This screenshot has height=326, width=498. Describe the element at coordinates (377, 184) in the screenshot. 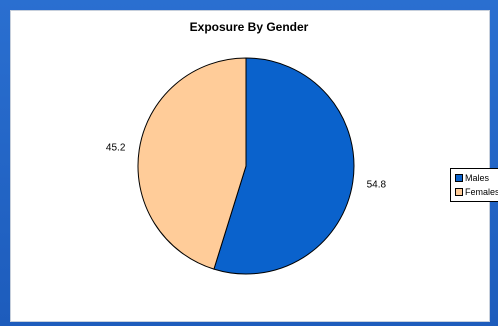

I see `data-label-males: 54.8` at that location.